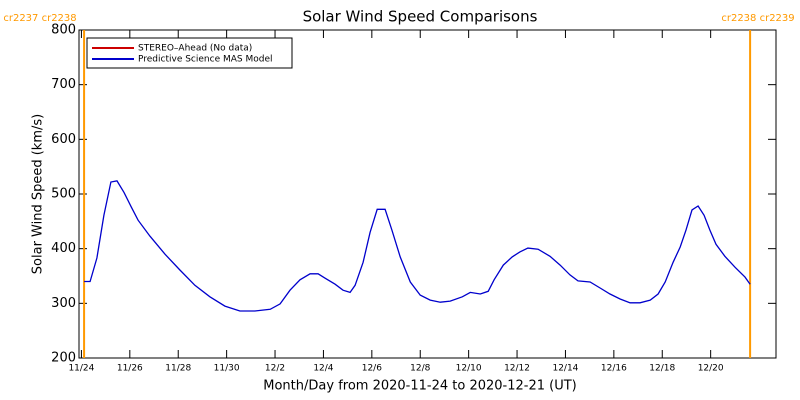 Image resolution: width=800 pixels, height=400 pixels. I want to click on x-tick-label: 12/18, so click(662, 369).